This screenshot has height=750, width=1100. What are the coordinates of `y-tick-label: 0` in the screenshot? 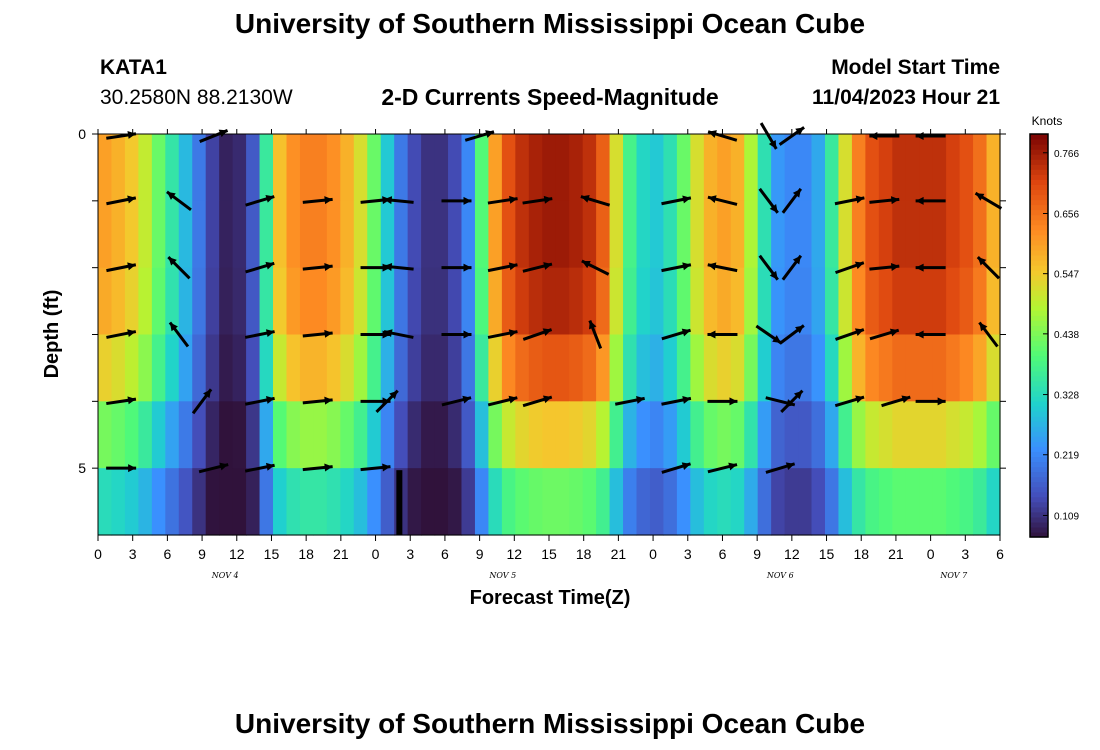 It's located at (82, 134).